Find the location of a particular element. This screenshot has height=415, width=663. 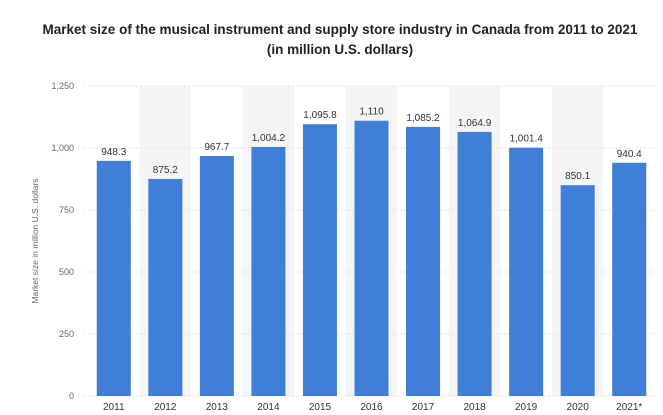

x-tick-label: 2011 is located at coordinates (114, 407).